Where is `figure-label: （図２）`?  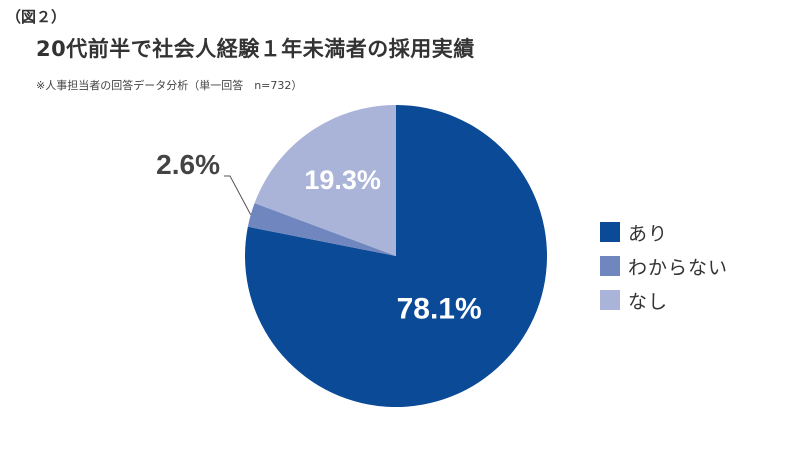
figure-label: （図２） is located at coordinates (36, 17).